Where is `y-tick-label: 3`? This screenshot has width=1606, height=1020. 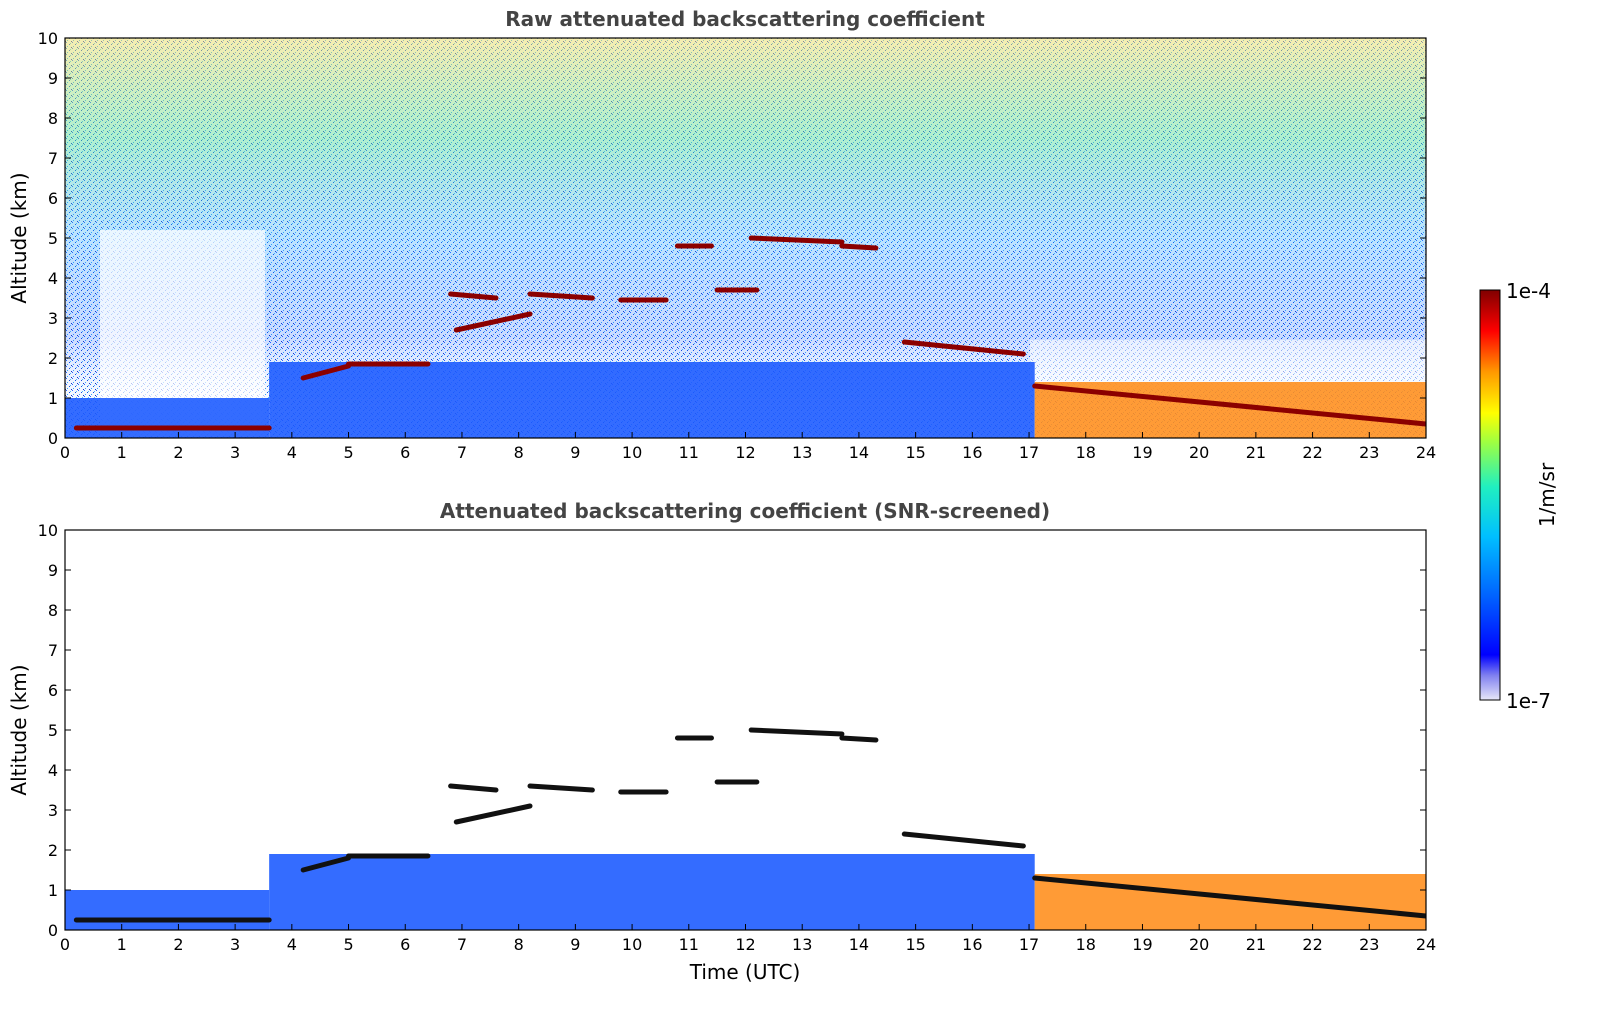
y-tick-label: 3 is located at coordinates (53, 318).